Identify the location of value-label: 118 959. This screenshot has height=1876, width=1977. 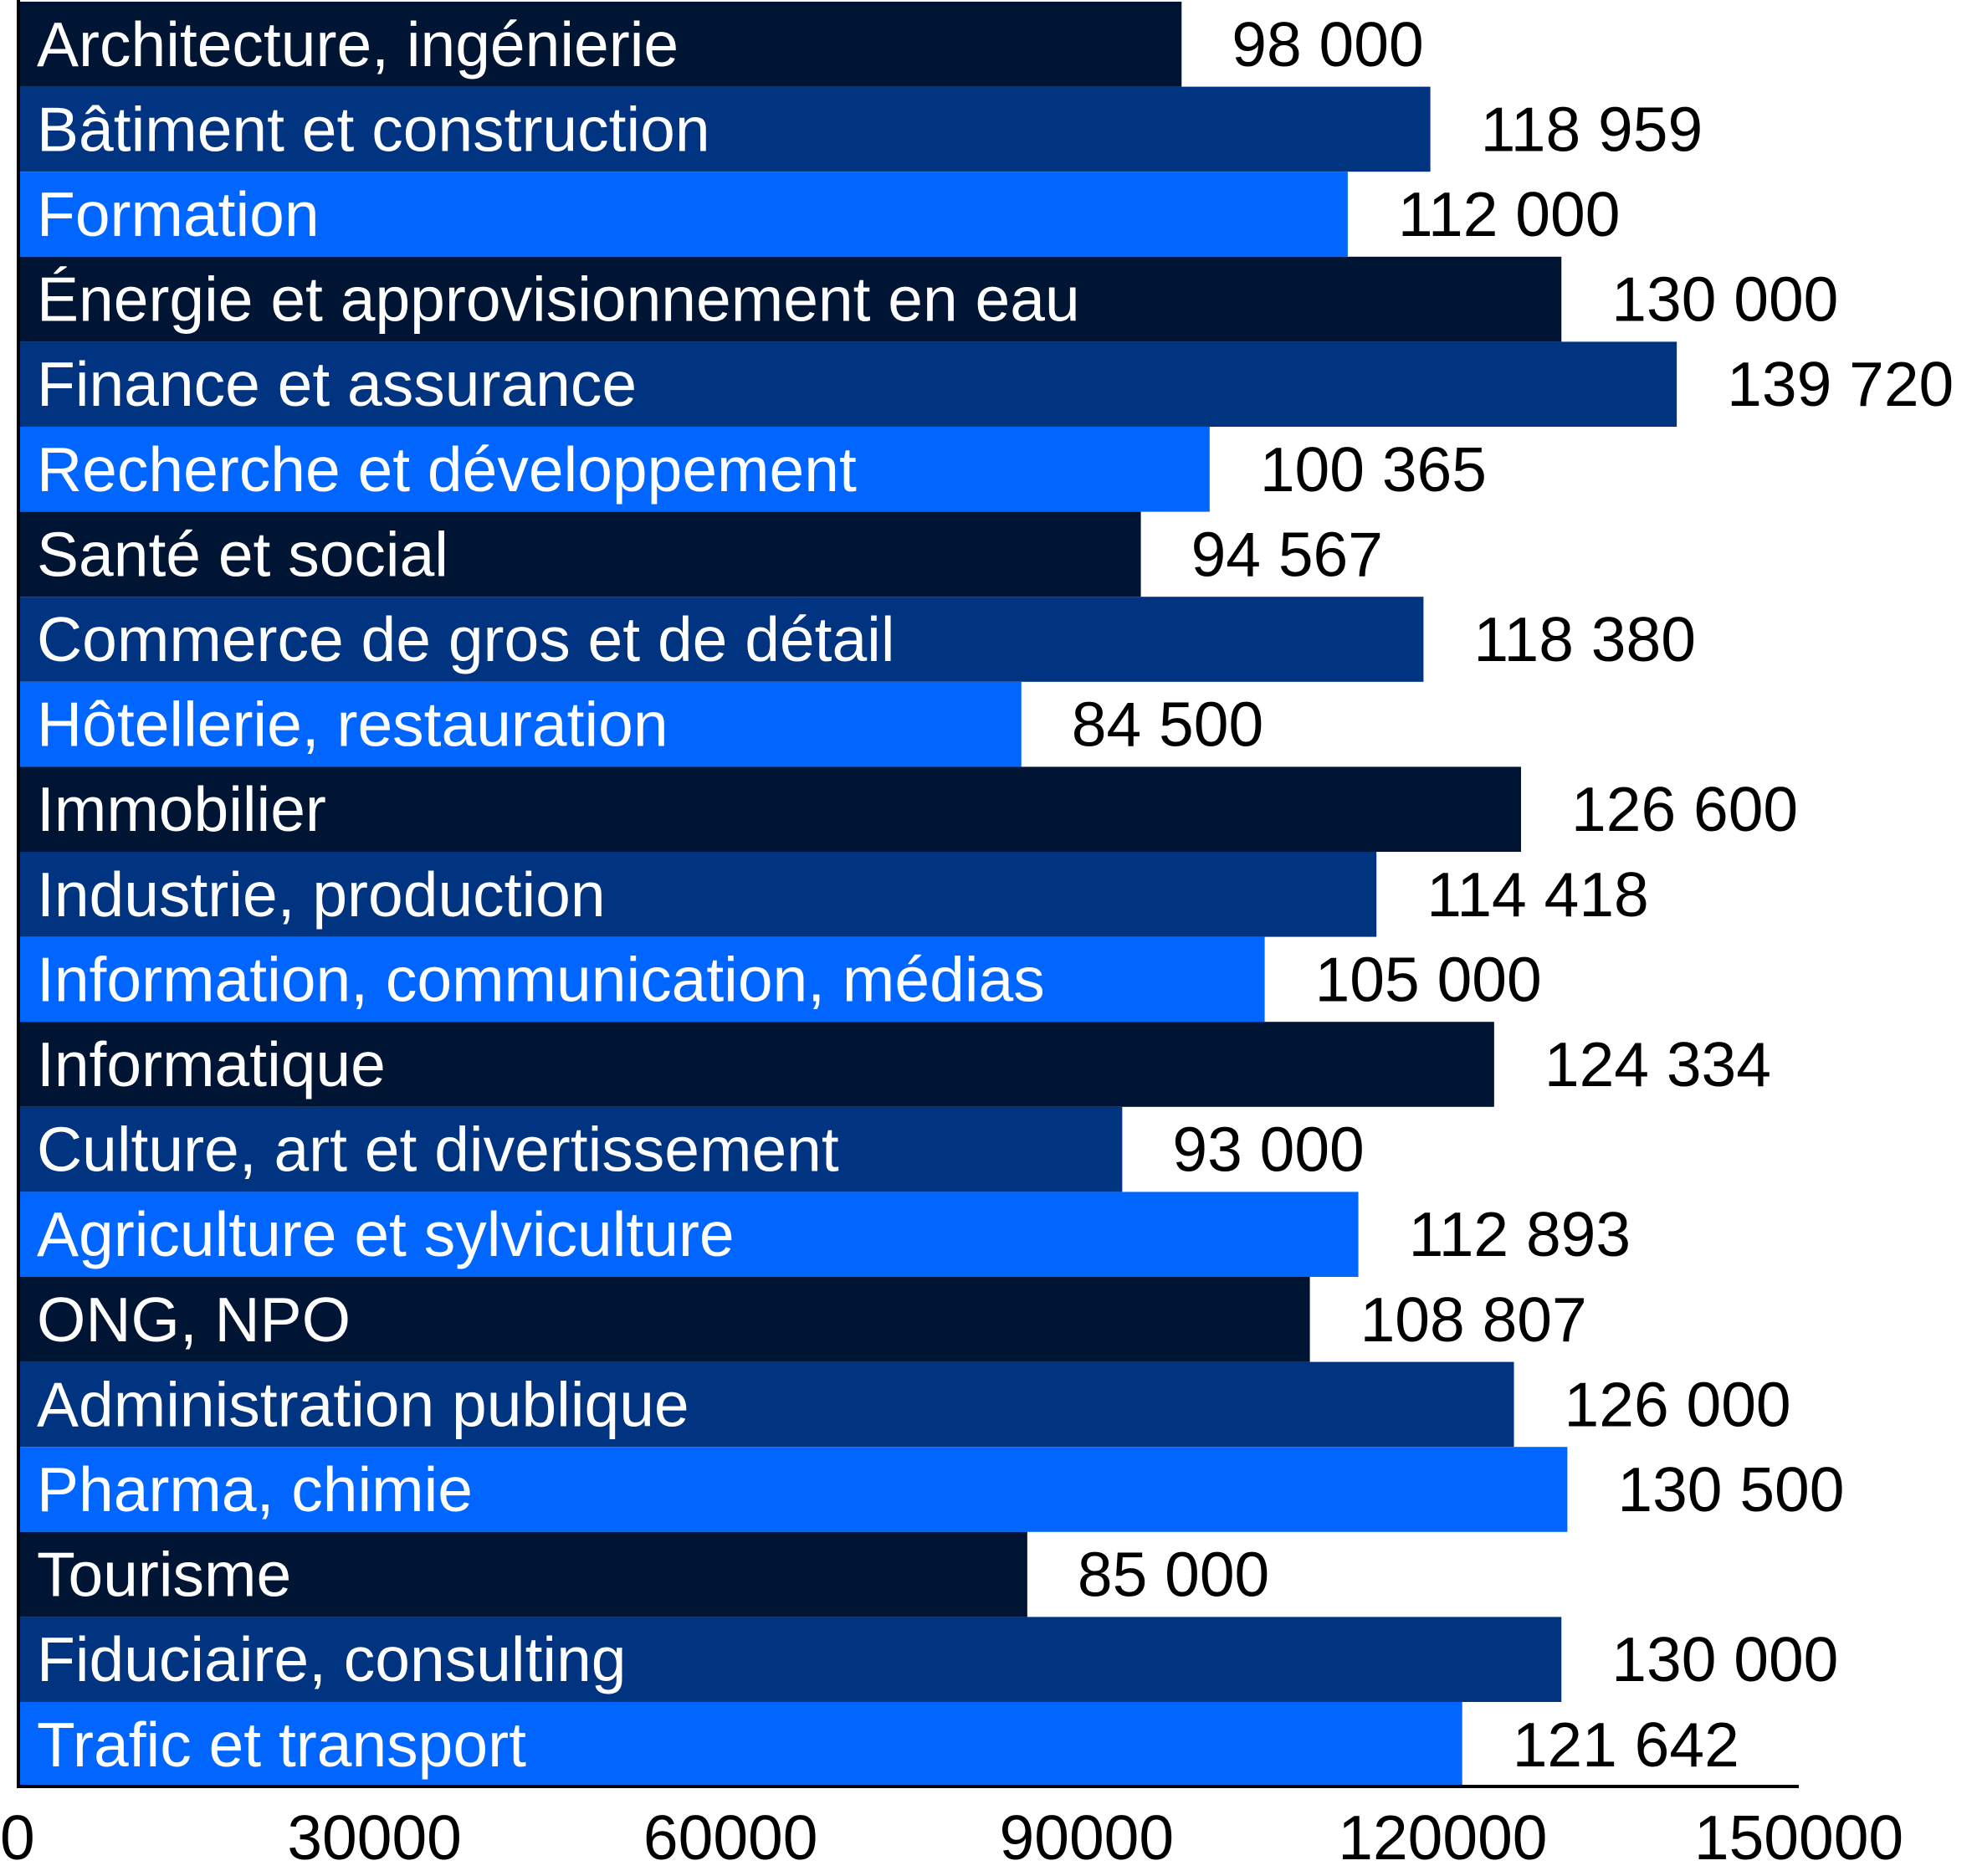
(1592, 129).